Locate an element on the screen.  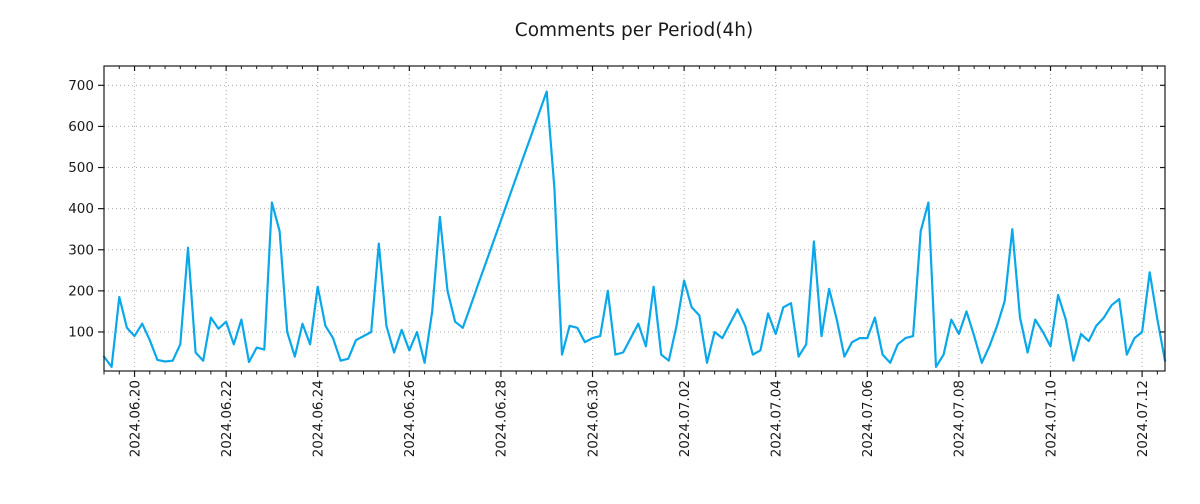
y-tick-label: 400 is located at coordinates (81, 209).